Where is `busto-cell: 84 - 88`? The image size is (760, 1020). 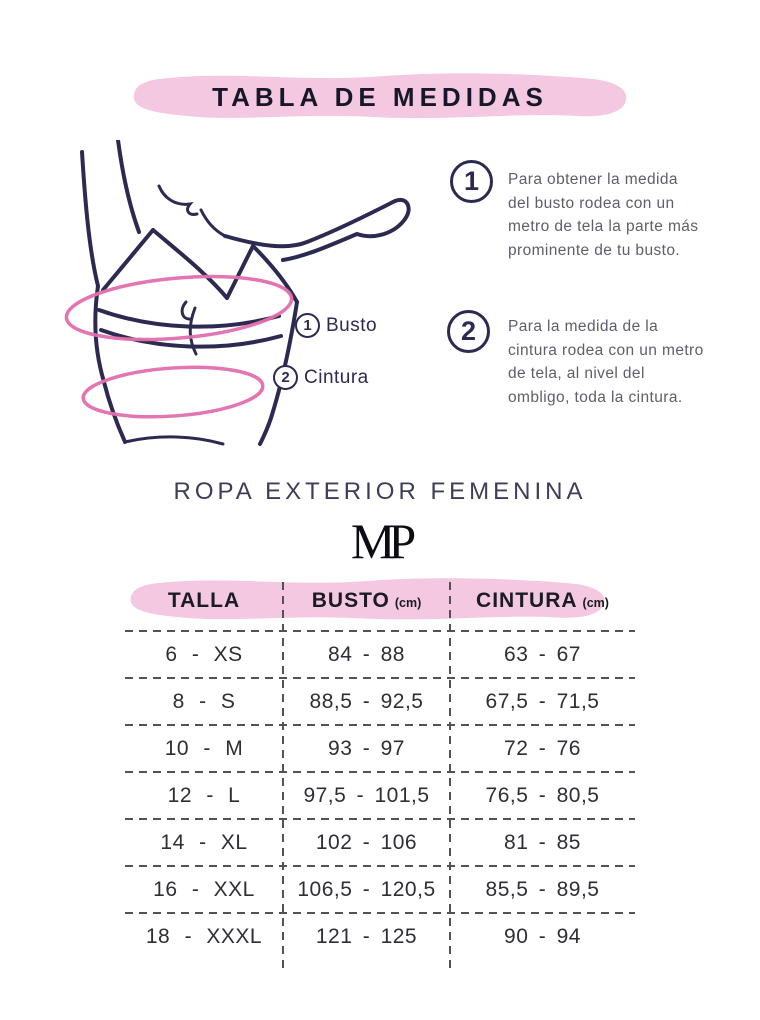
busto-cell: 84 - 88 is located at coordinates (366, 654).